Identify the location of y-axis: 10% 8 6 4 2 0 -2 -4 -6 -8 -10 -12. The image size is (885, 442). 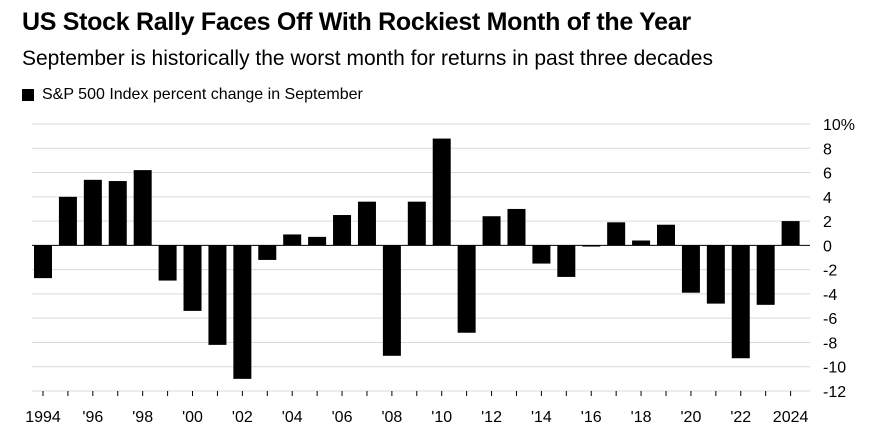
(839, 259).